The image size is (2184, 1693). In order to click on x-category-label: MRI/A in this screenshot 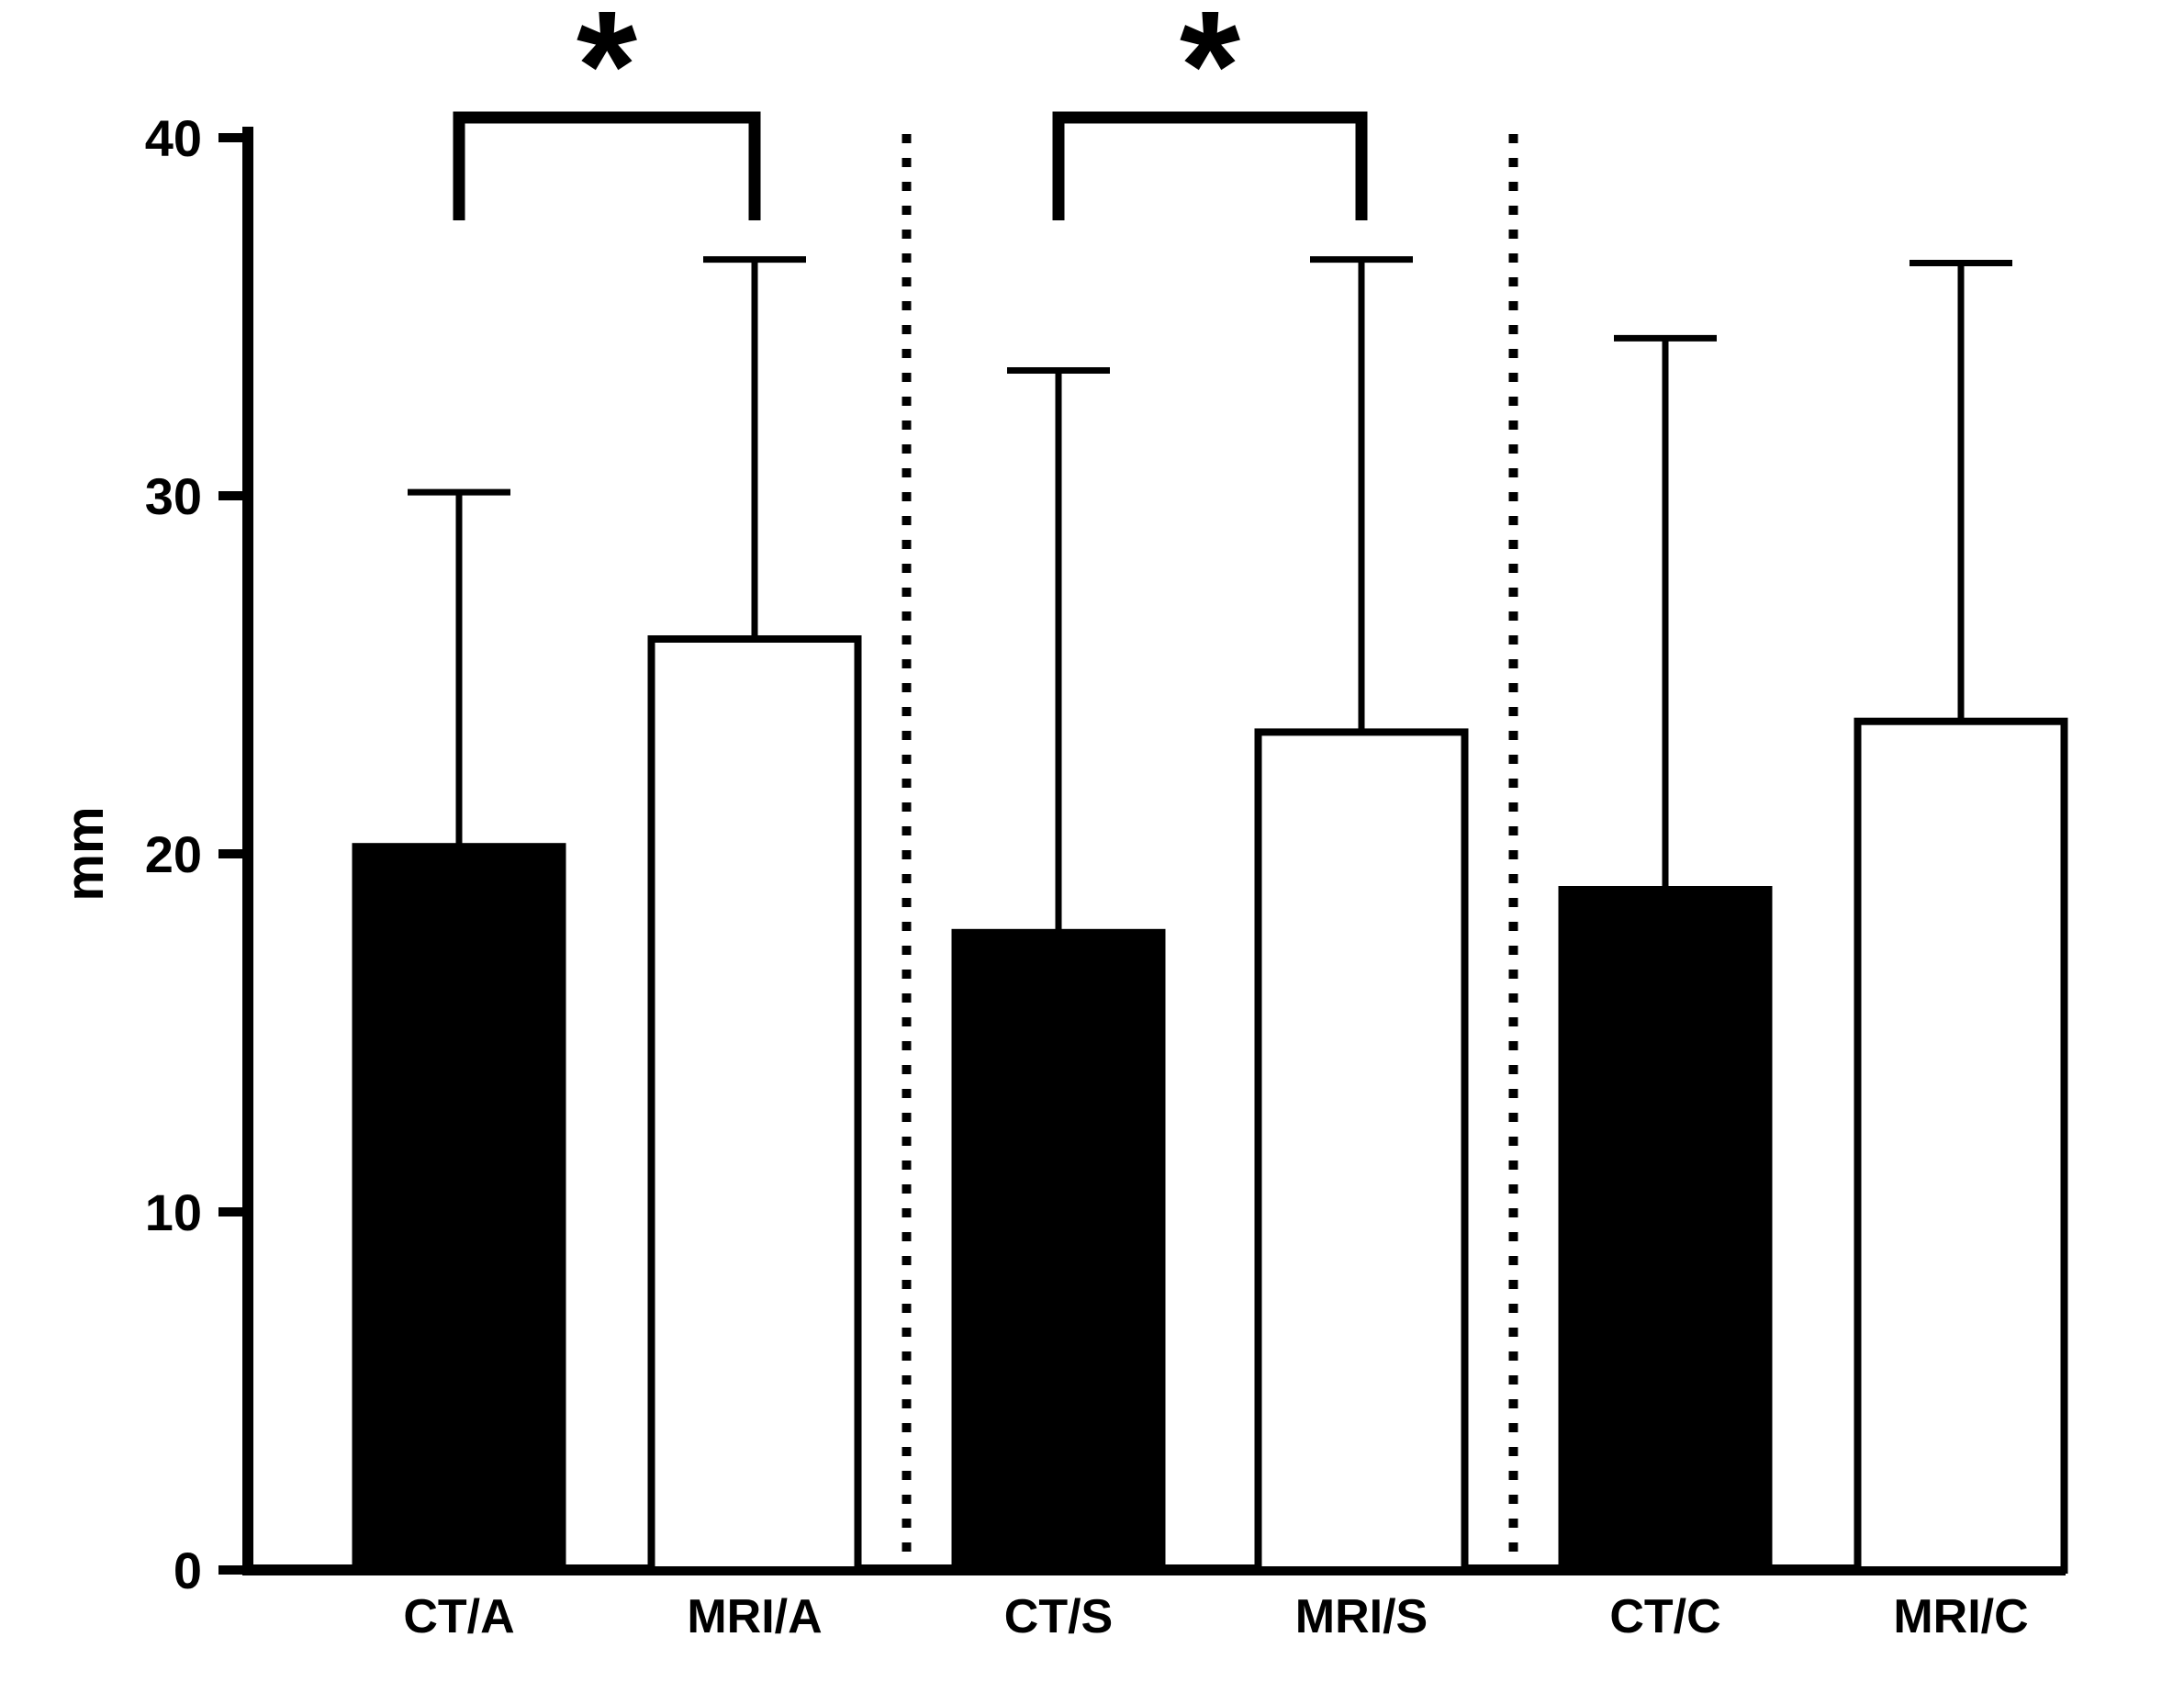, I will do `click(754, 1616)`.